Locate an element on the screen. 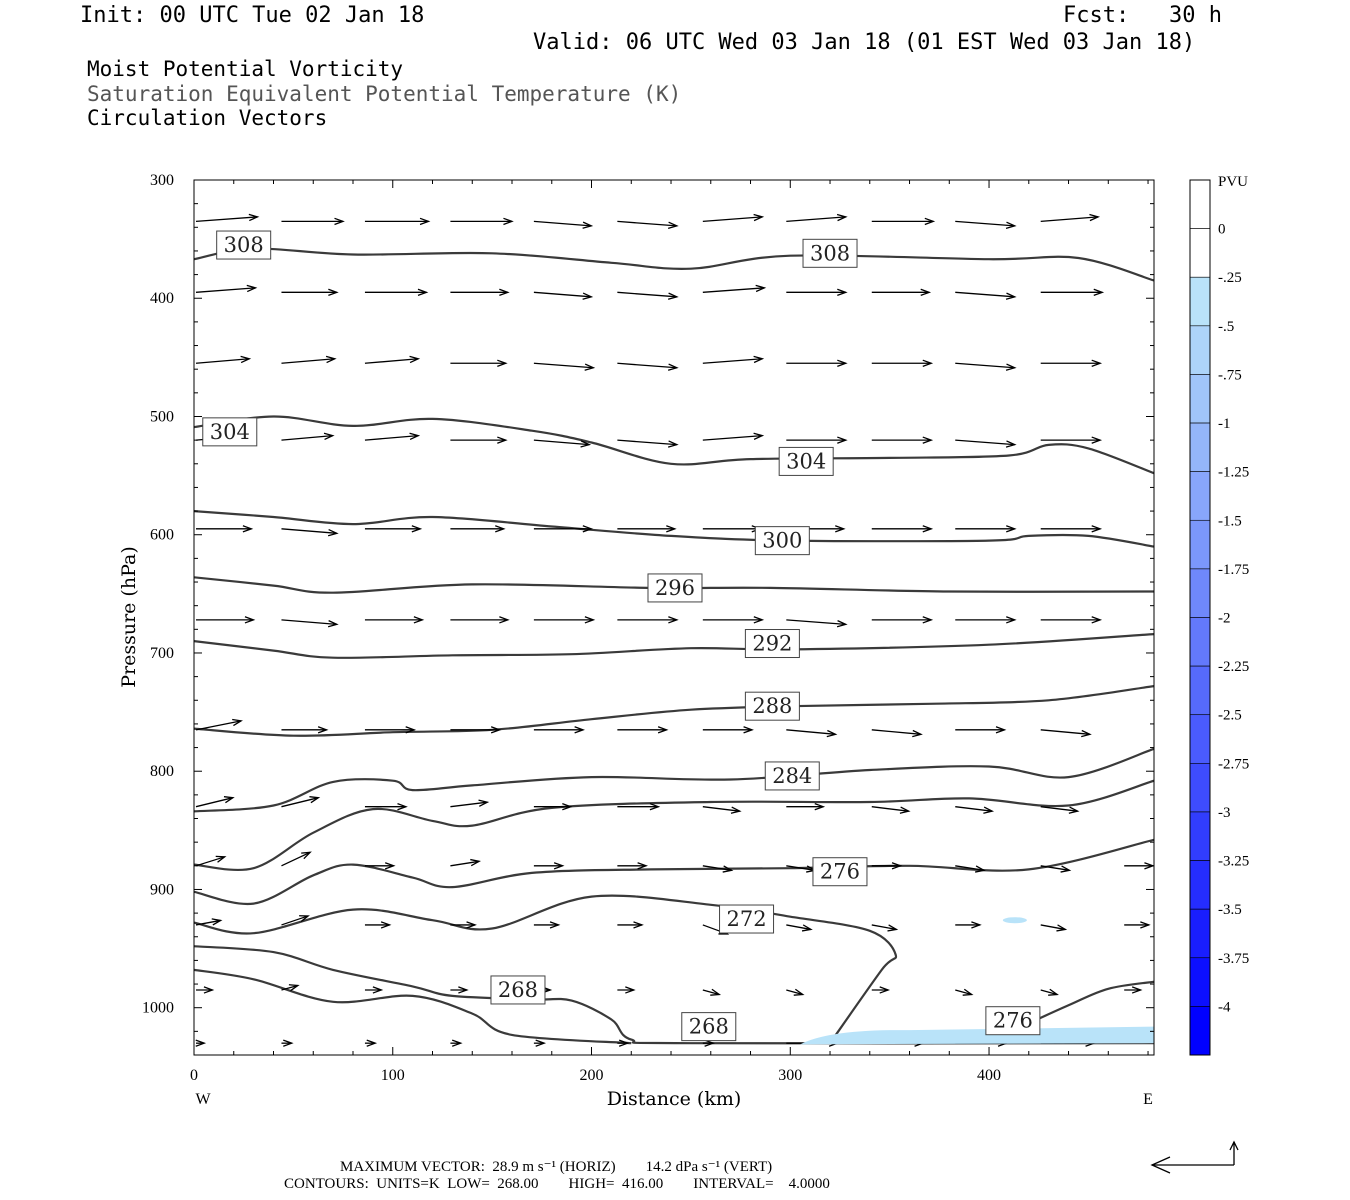 This screenshot has width=1350, height=1200. contour-label-text: 296 is located at coordinates (675, 588).